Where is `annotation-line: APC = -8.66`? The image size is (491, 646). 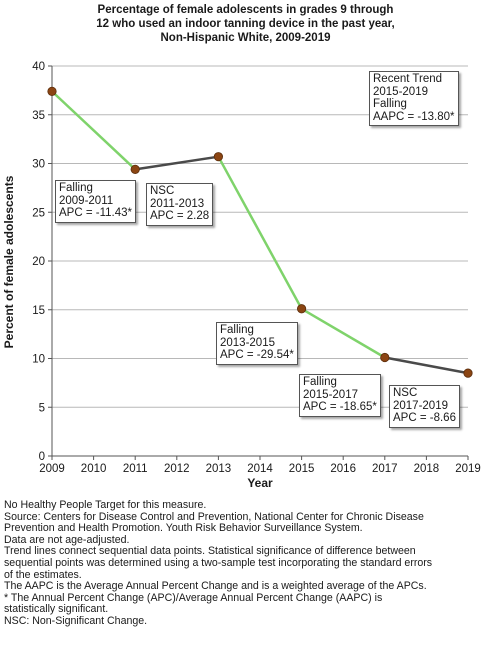
annotation-line: APC = -8.66 is located at coordinates (424, 418).